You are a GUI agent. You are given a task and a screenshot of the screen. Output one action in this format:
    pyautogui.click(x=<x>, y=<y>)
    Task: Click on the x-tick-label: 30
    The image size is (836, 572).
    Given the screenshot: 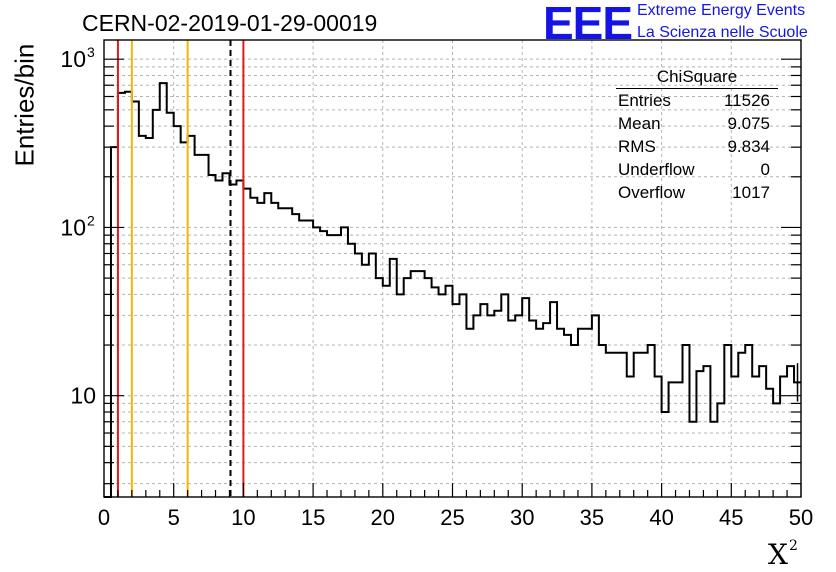 What is the action you would take?
    pyautogui.click(x=522, y=517)
    